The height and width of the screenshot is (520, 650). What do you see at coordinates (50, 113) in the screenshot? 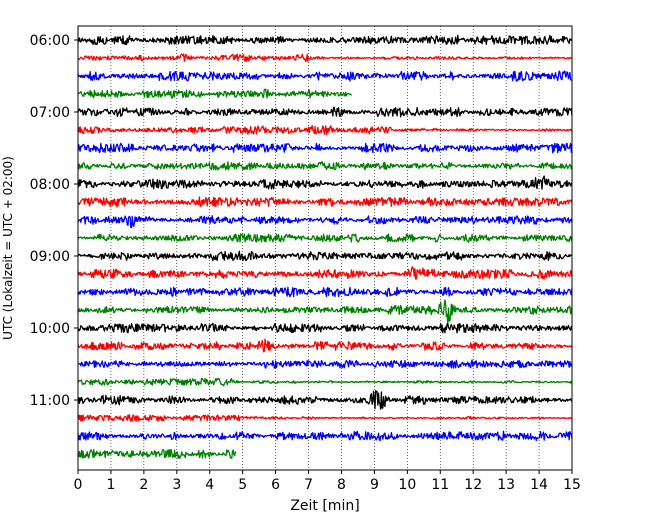
I see `y-tick-label-0700: 07:00` at bounding box center [50, 113].